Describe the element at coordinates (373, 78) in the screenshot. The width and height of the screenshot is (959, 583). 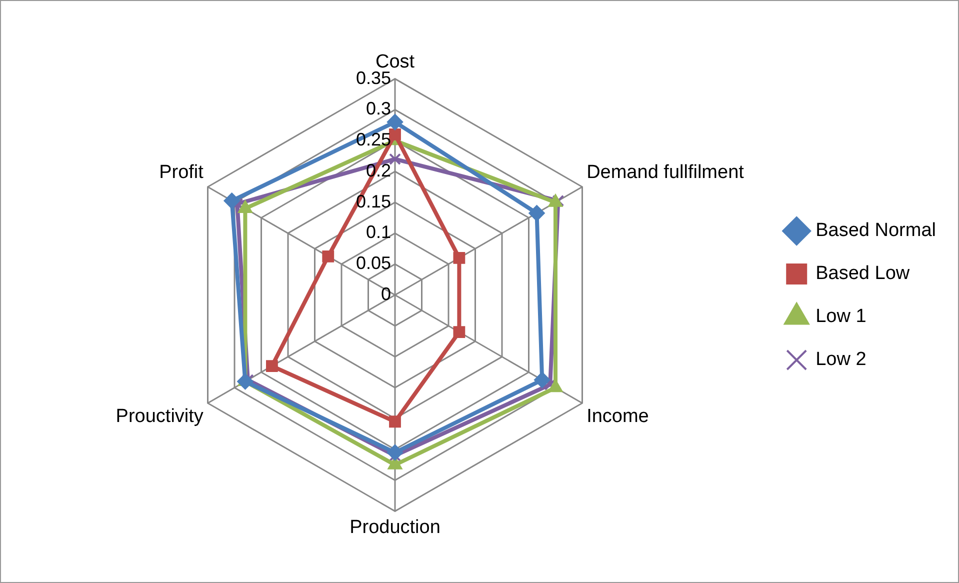
I see `y-tick-label: 0.35` at that location.